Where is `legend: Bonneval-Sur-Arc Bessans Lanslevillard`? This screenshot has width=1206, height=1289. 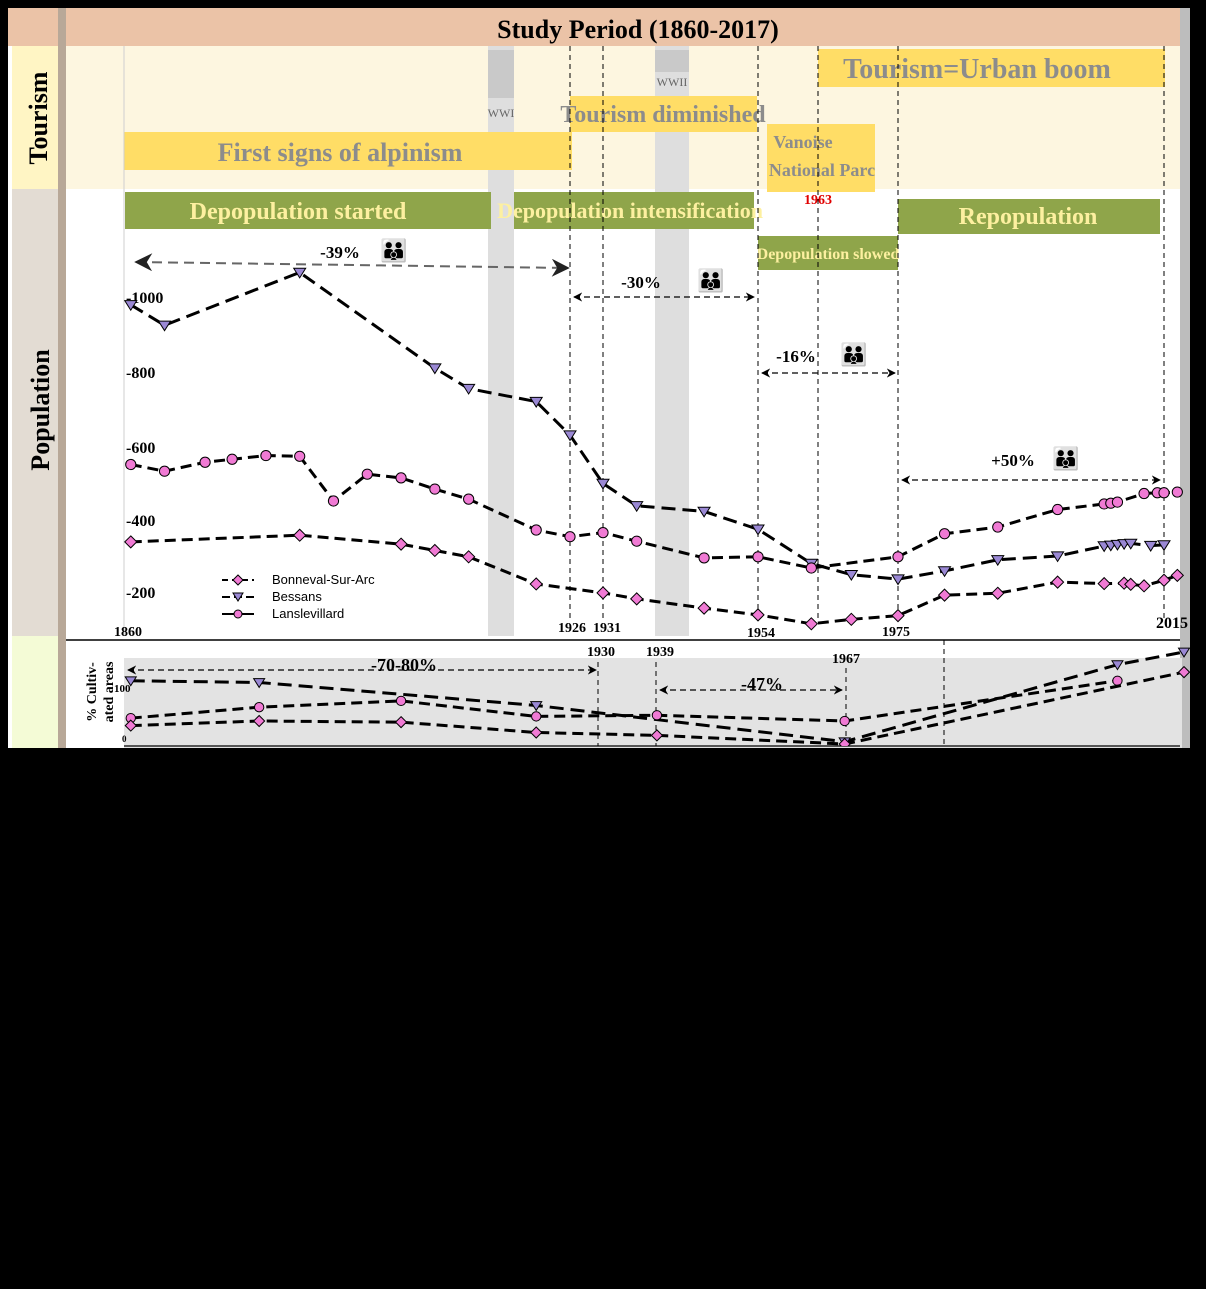
legend: Bonneval-Sur-Arc Bessans Lanslevillard is located at coordinates (298, 596).